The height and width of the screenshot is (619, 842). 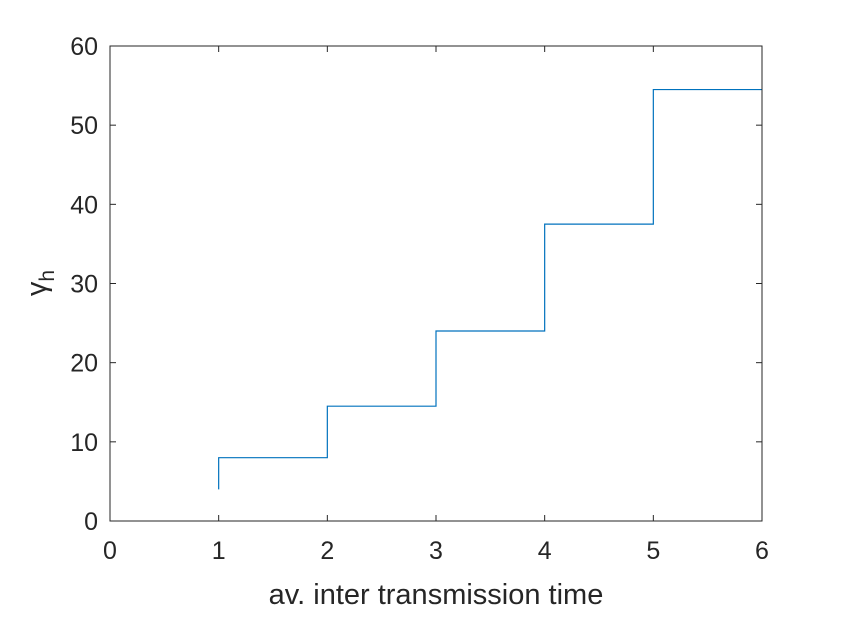 What do you see at coordinates (91, 522) in the screenshot?
I see `y-tick-label: 0` at bounding box center [91, 522].